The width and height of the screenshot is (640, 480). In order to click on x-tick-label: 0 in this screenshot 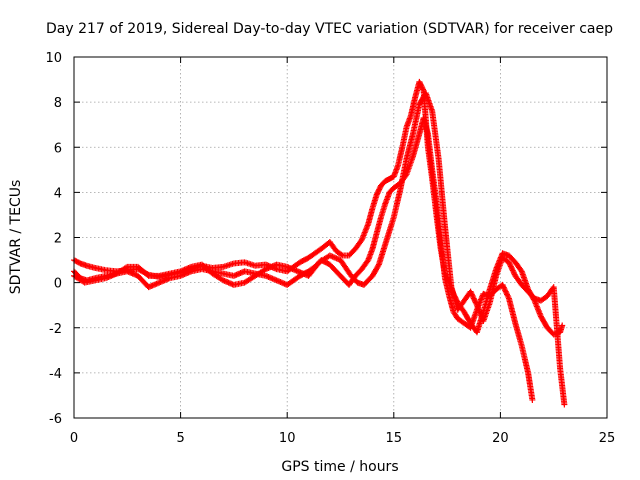, I will do `click(74, 438)`.